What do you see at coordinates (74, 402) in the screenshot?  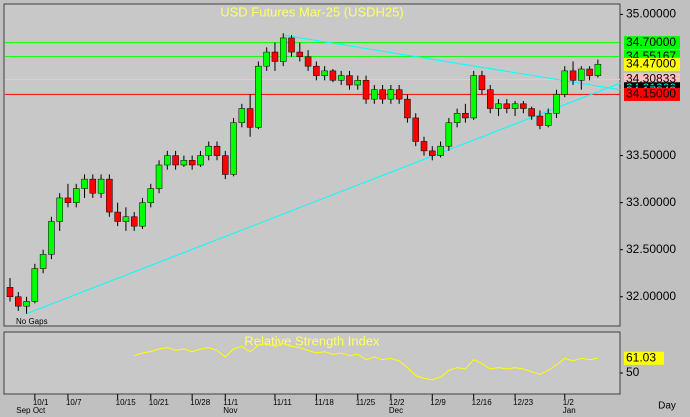 I see `x-tick-label: 10/7` at bounding box center [74, 402].